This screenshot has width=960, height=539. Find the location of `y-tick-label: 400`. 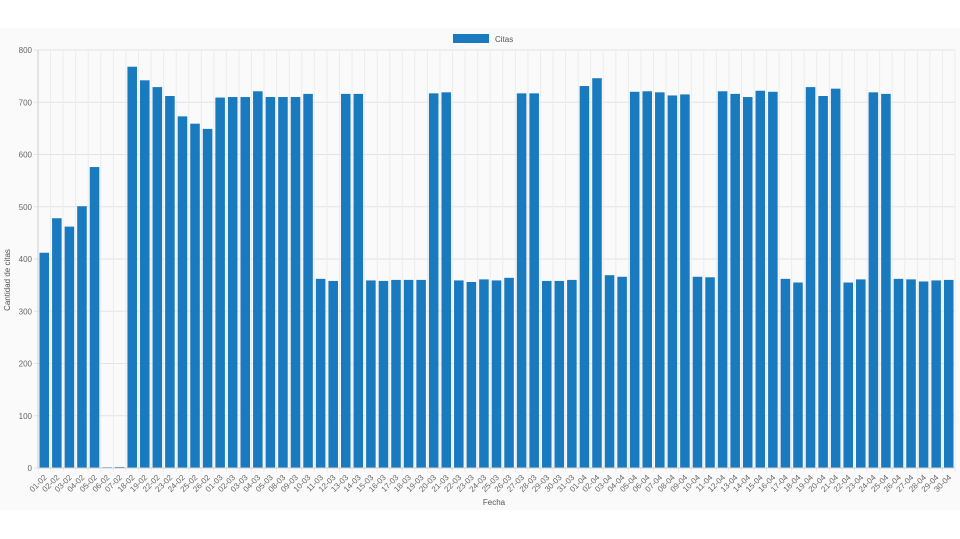

y-tick-label: 400 is located at coordinates (26, 259).